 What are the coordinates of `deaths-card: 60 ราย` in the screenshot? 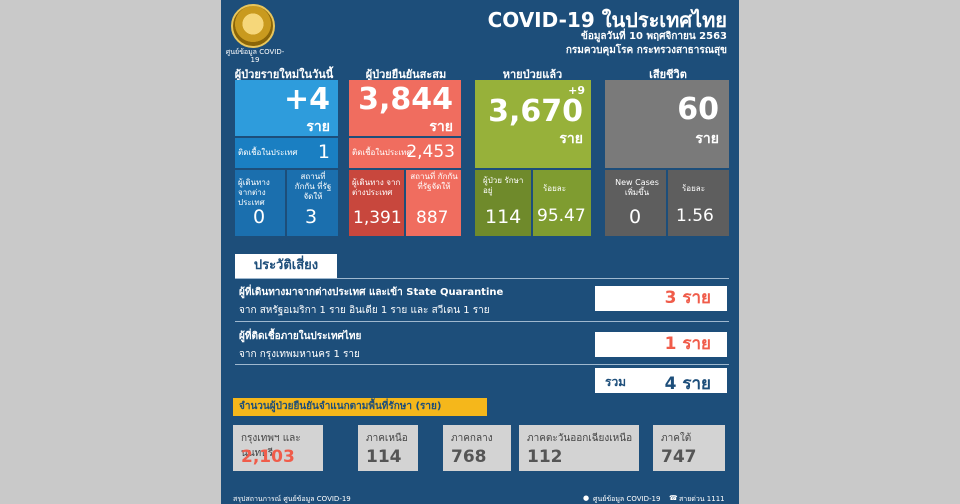 It's located at (667, 124).